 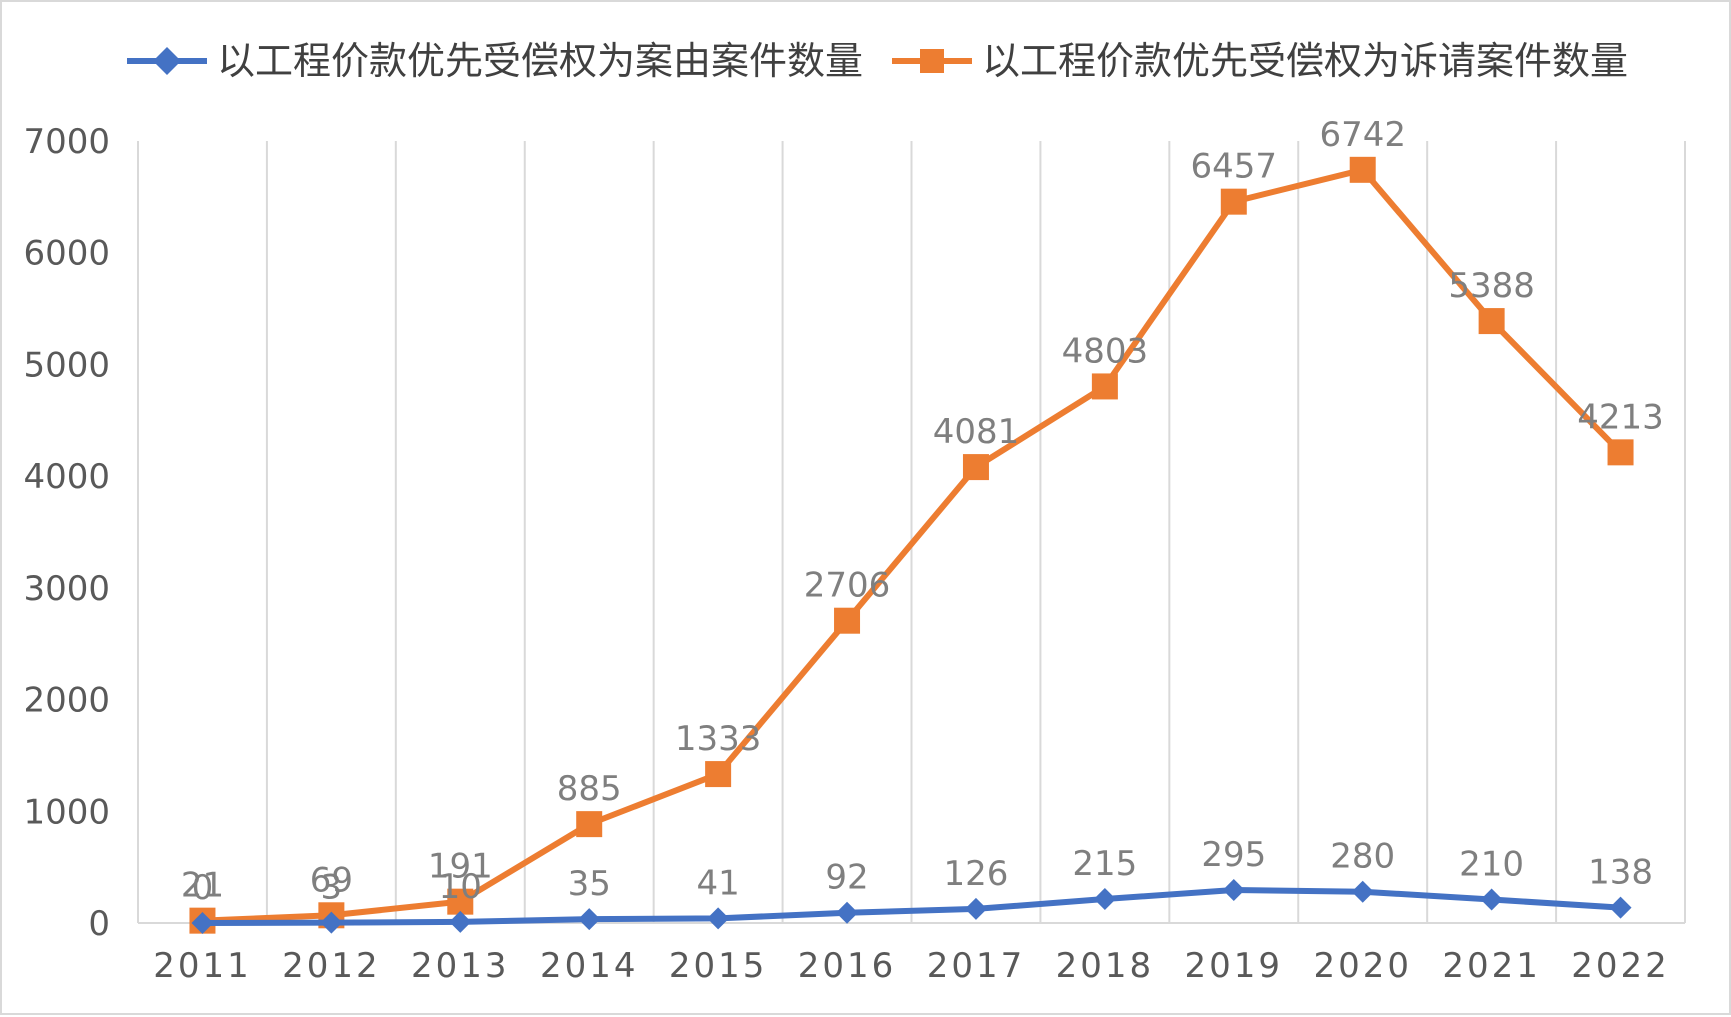 What do you see at coordinates (1620, 873) in the screenshot?
I see `data-label: 138` at bounding box center [1620, 873].